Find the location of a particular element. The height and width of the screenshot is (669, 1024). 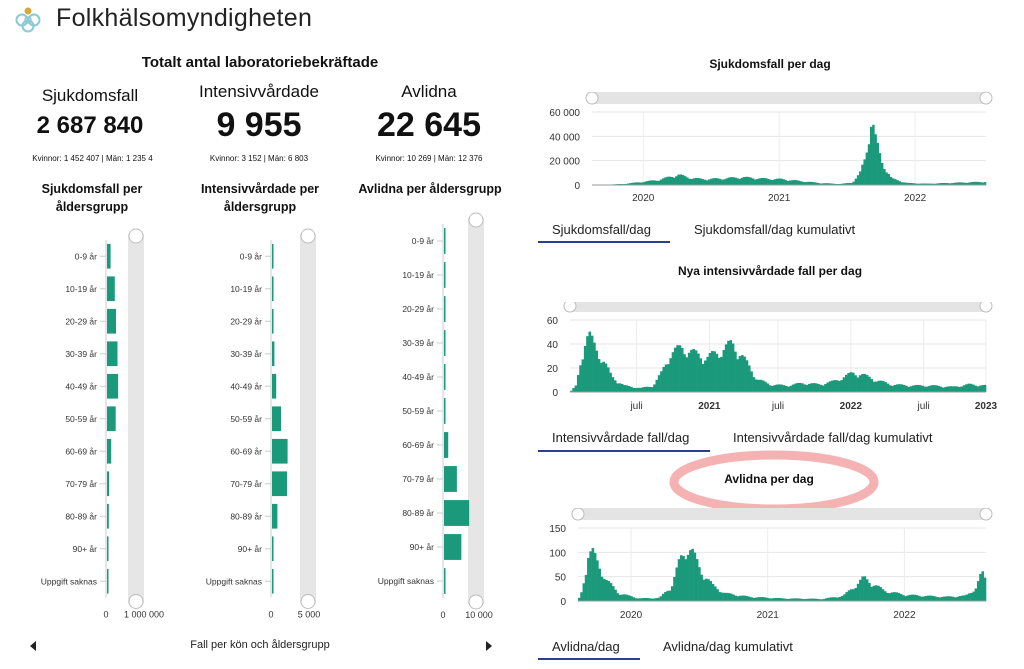

x-tick-label: 2023 is located at coordinates (986, 406).